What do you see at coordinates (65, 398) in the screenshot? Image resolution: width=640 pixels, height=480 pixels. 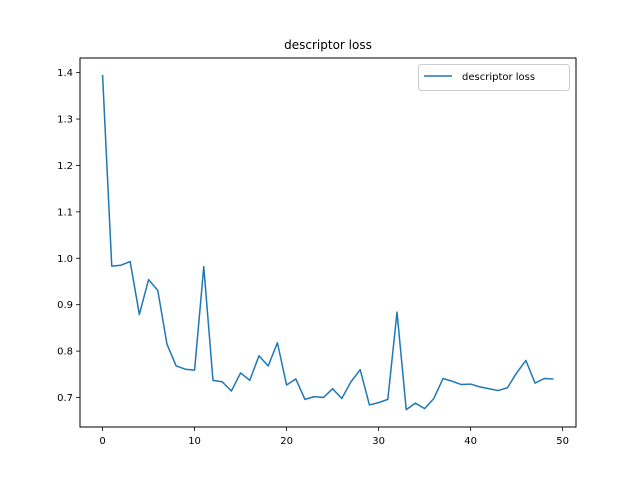 I see `y-tick-label: 0.7` at bounding box center [65, 398].